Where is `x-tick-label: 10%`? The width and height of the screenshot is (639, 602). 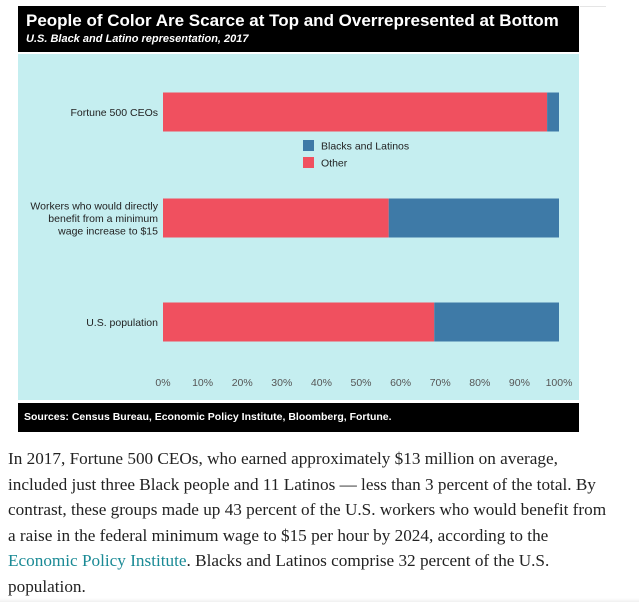 x-tick-label: 10% is located at coordinates (202, 383).